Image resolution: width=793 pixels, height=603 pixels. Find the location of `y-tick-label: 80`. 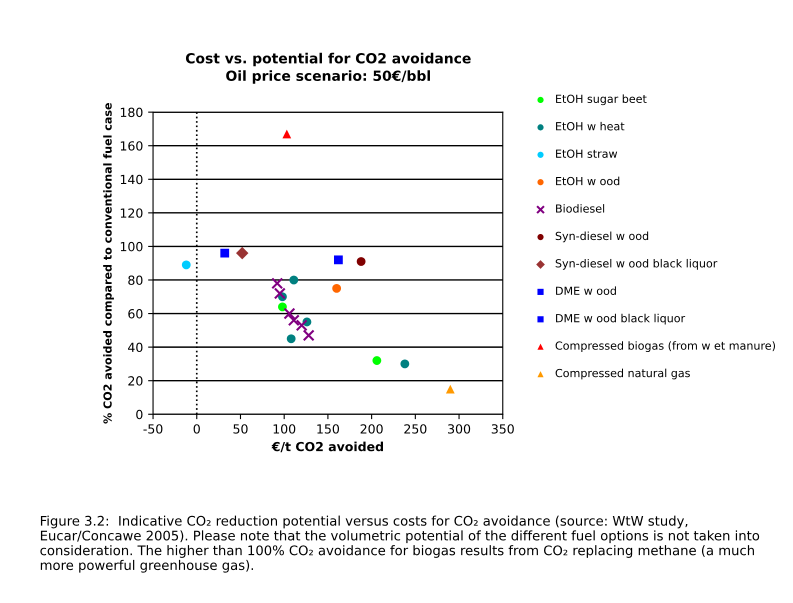

y-tick-label: 80 is located at coordinates (135, 280).